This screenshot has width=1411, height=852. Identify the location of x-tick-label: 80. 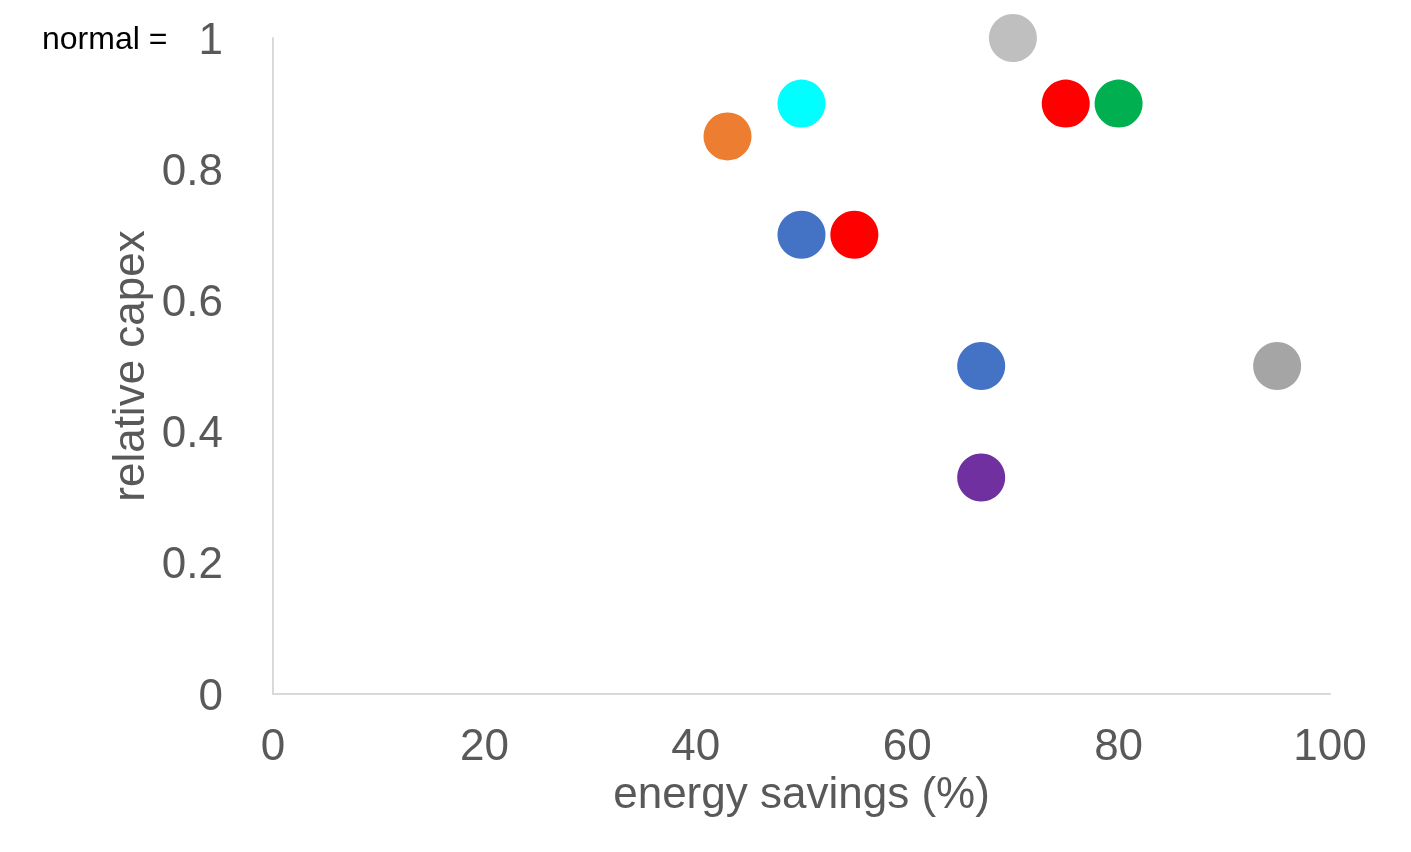
(1119, 744).